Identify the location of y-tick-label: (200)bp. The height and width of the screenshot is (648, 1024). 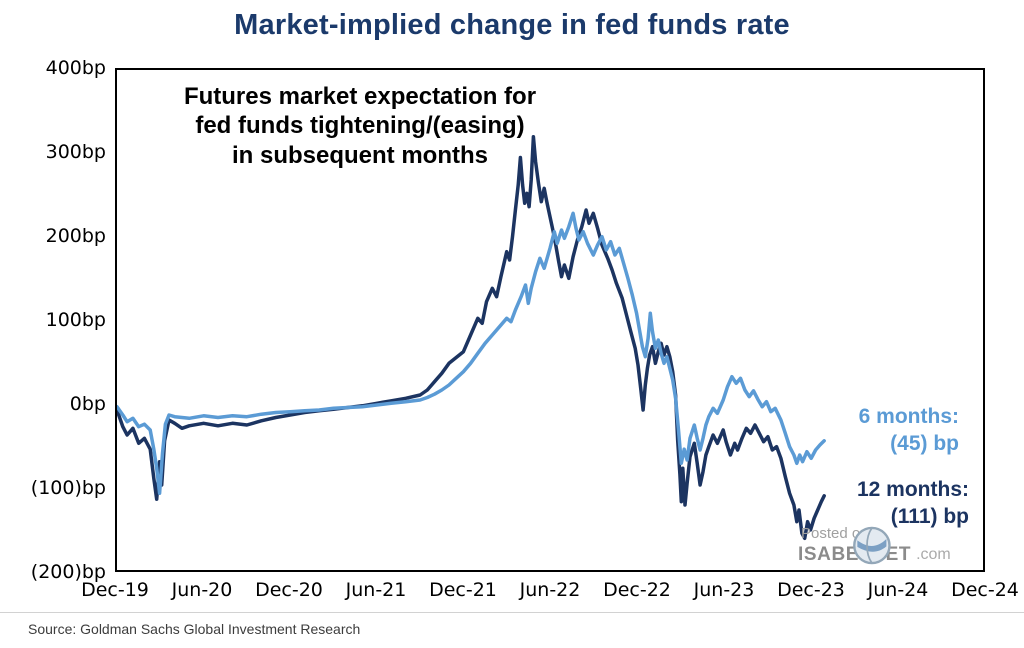
(68, 572).